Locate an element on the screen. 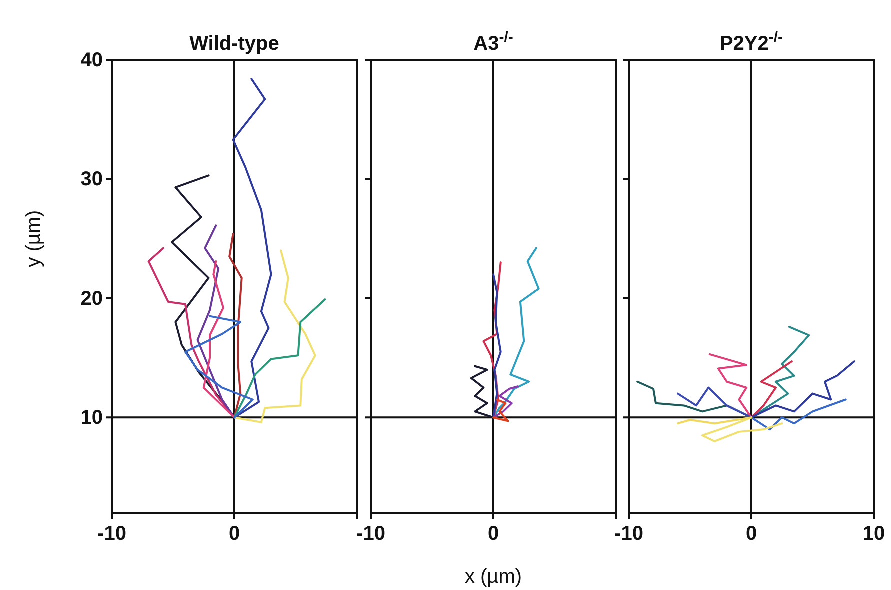  x-tick-label: 10 is located at coordinates (874, 534).